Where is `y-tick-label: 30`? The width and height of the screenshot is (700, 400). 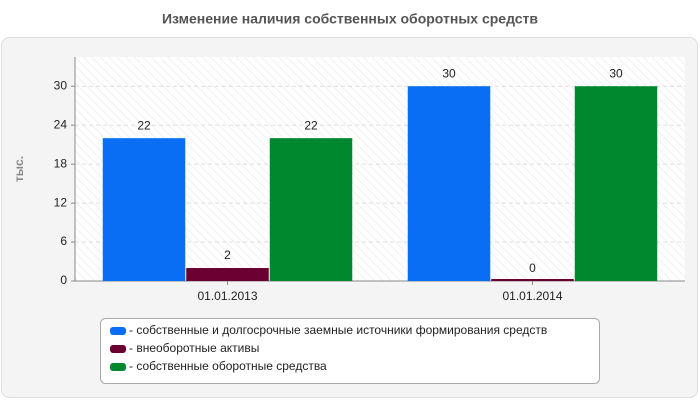
y-tick-label: 30 is located at coordinates (61, 85).